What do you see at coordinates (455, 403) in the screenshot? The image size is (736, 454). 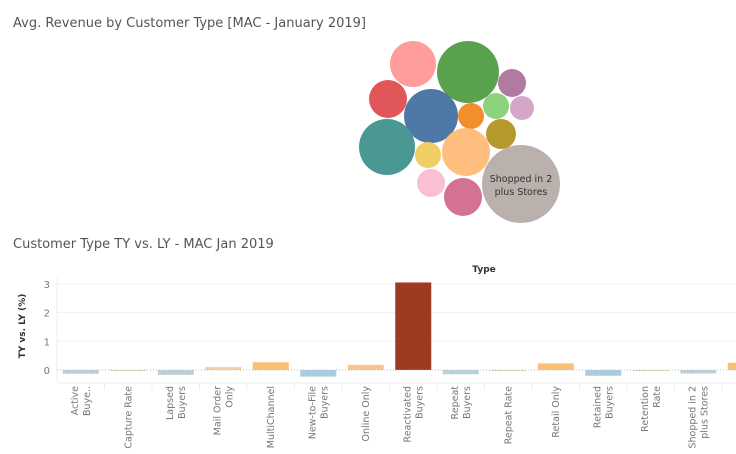 I see `x-tick-label: Repeat` at bounding box center [455, 403].